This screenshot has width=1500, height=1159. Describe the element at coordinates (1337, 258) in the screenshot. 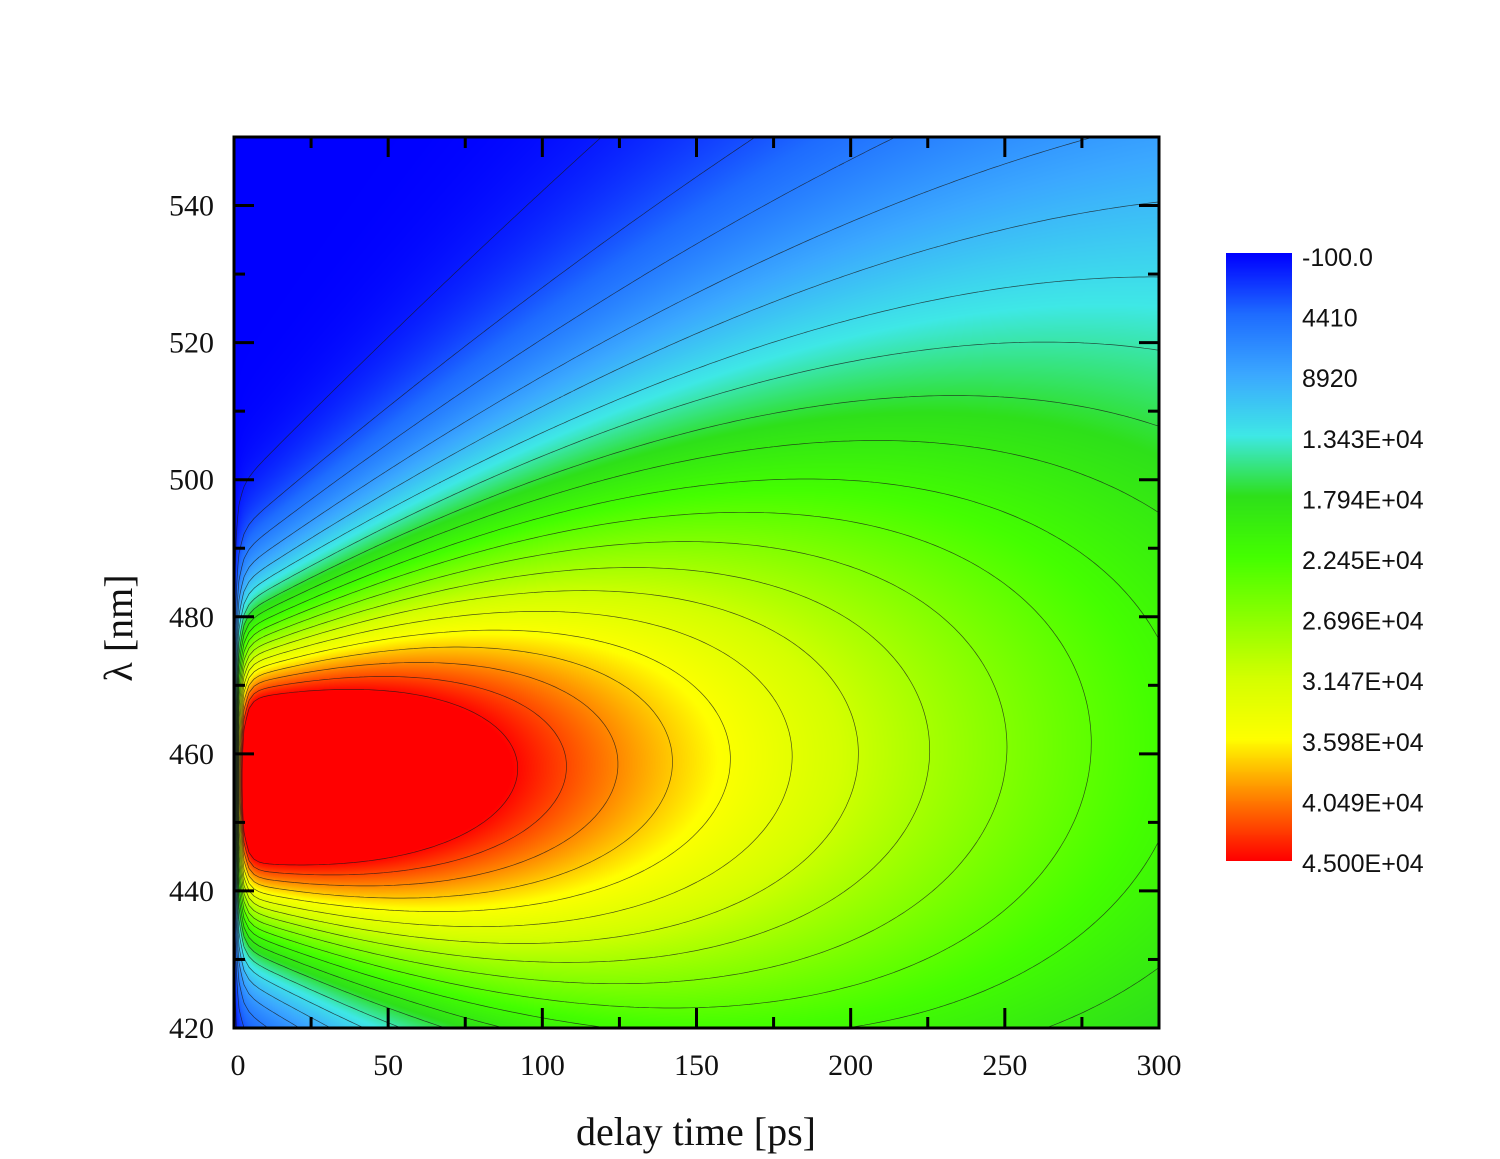

I see `colorbar-label: -100.0` at that location.